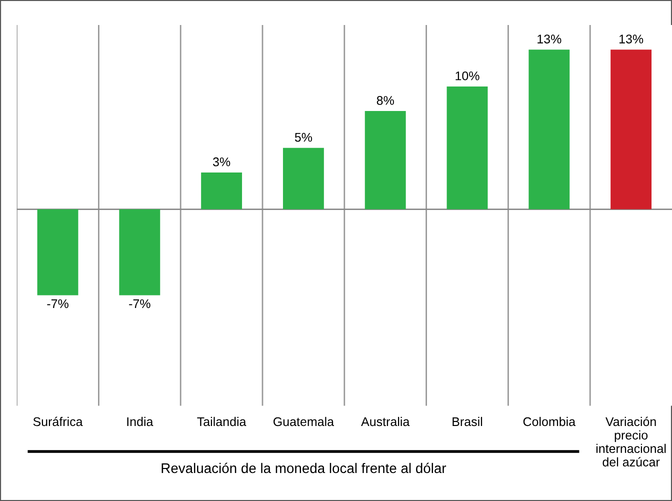  What do you see at coordinates (303, 137) in the screenshot?
I see `data-label: 5%` at bounding box center [303, 137].